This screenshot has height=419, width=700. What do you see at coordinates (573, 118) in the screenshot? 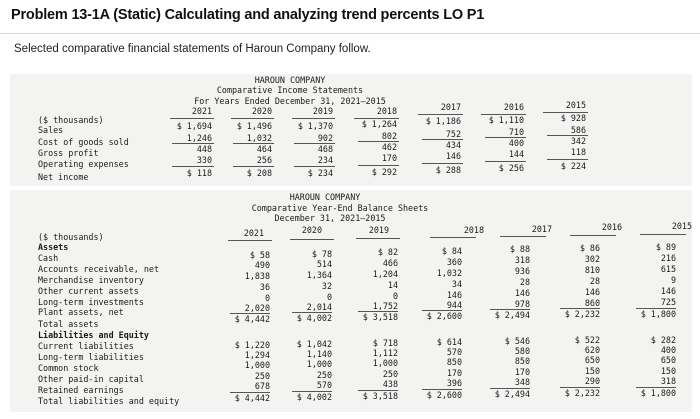
I see `is-cell: $ 928` at bounding box center [573, 118].